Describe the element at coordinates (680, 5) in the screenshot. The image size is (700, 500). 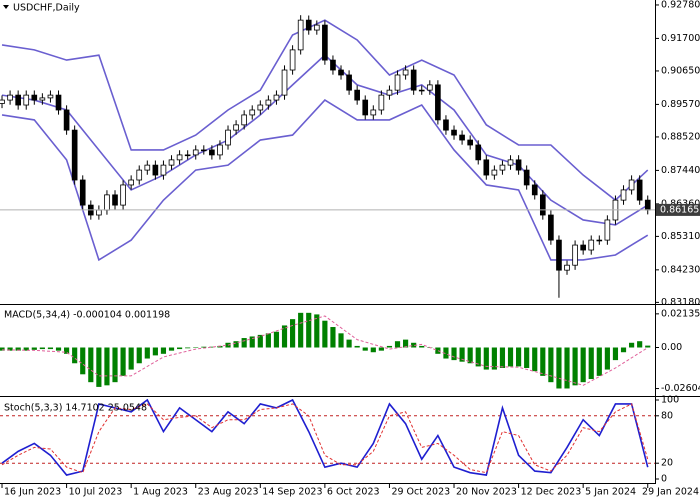
I see `y-tick-label: 0.92780` at that location.